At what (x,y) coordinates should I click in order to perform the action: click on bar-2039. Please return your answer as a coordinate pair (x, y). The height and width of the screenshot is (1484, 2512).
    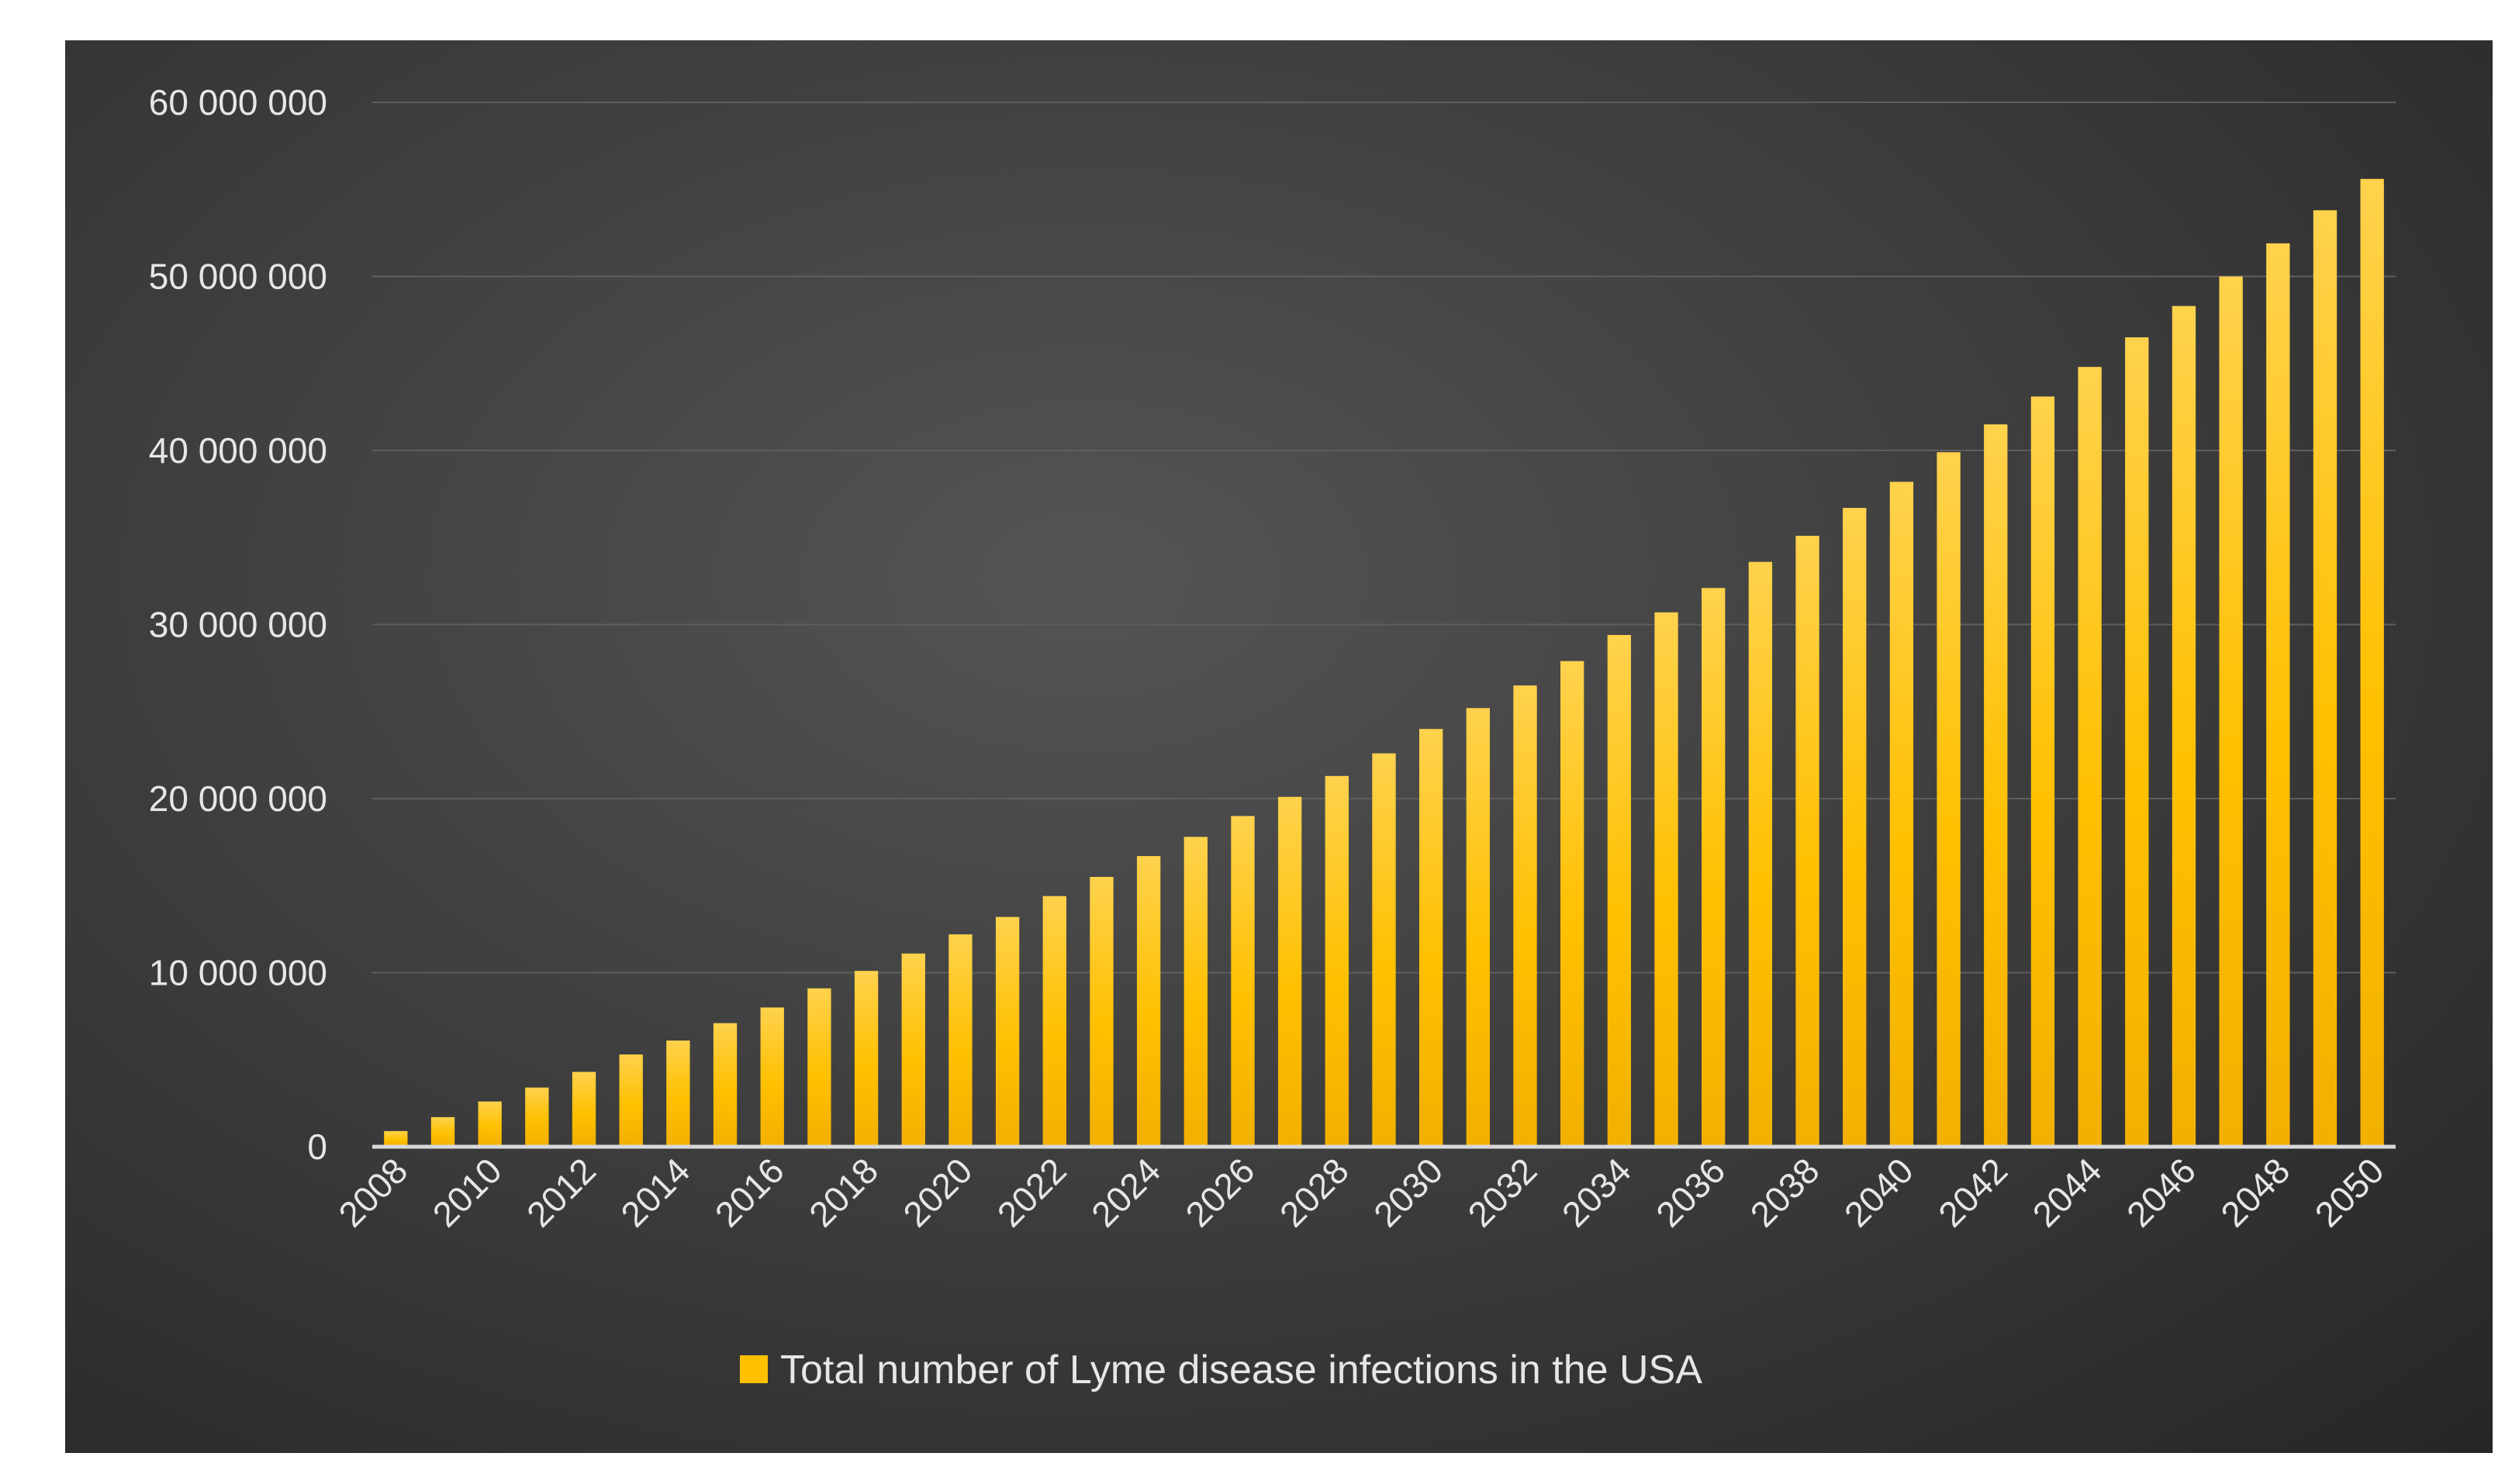
    Looking at the image, I should click on (1855, 827).